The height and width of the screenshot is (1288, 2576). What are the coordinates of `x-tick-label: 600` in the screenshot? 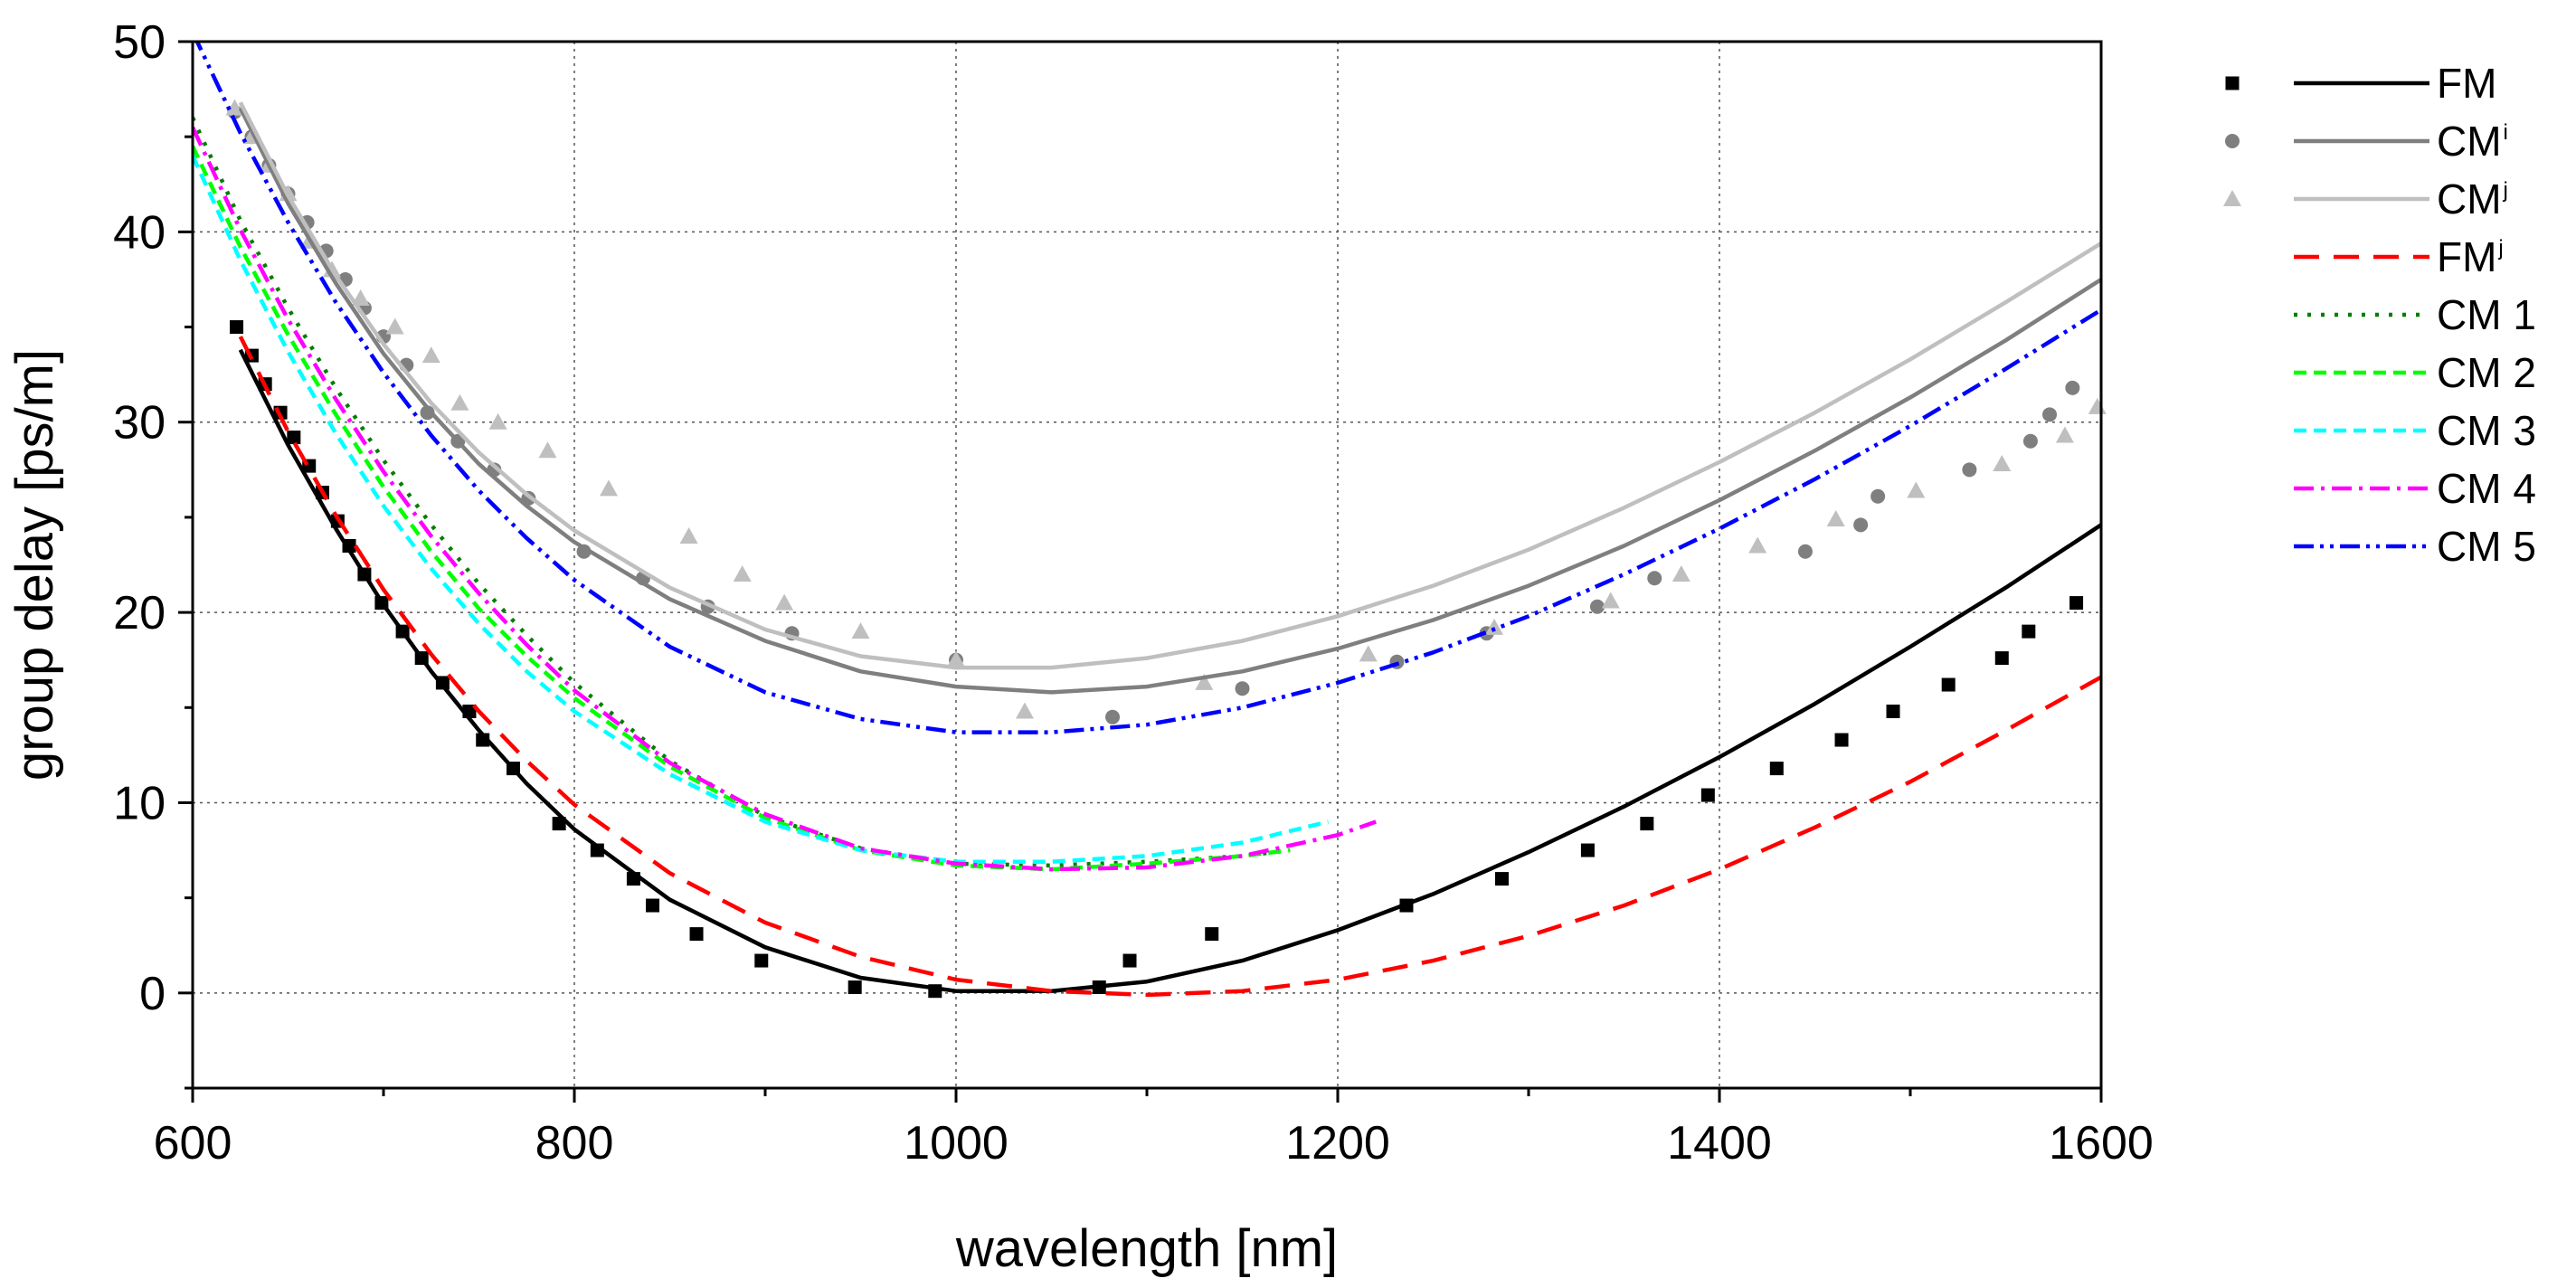 It's located at (193, 1143).